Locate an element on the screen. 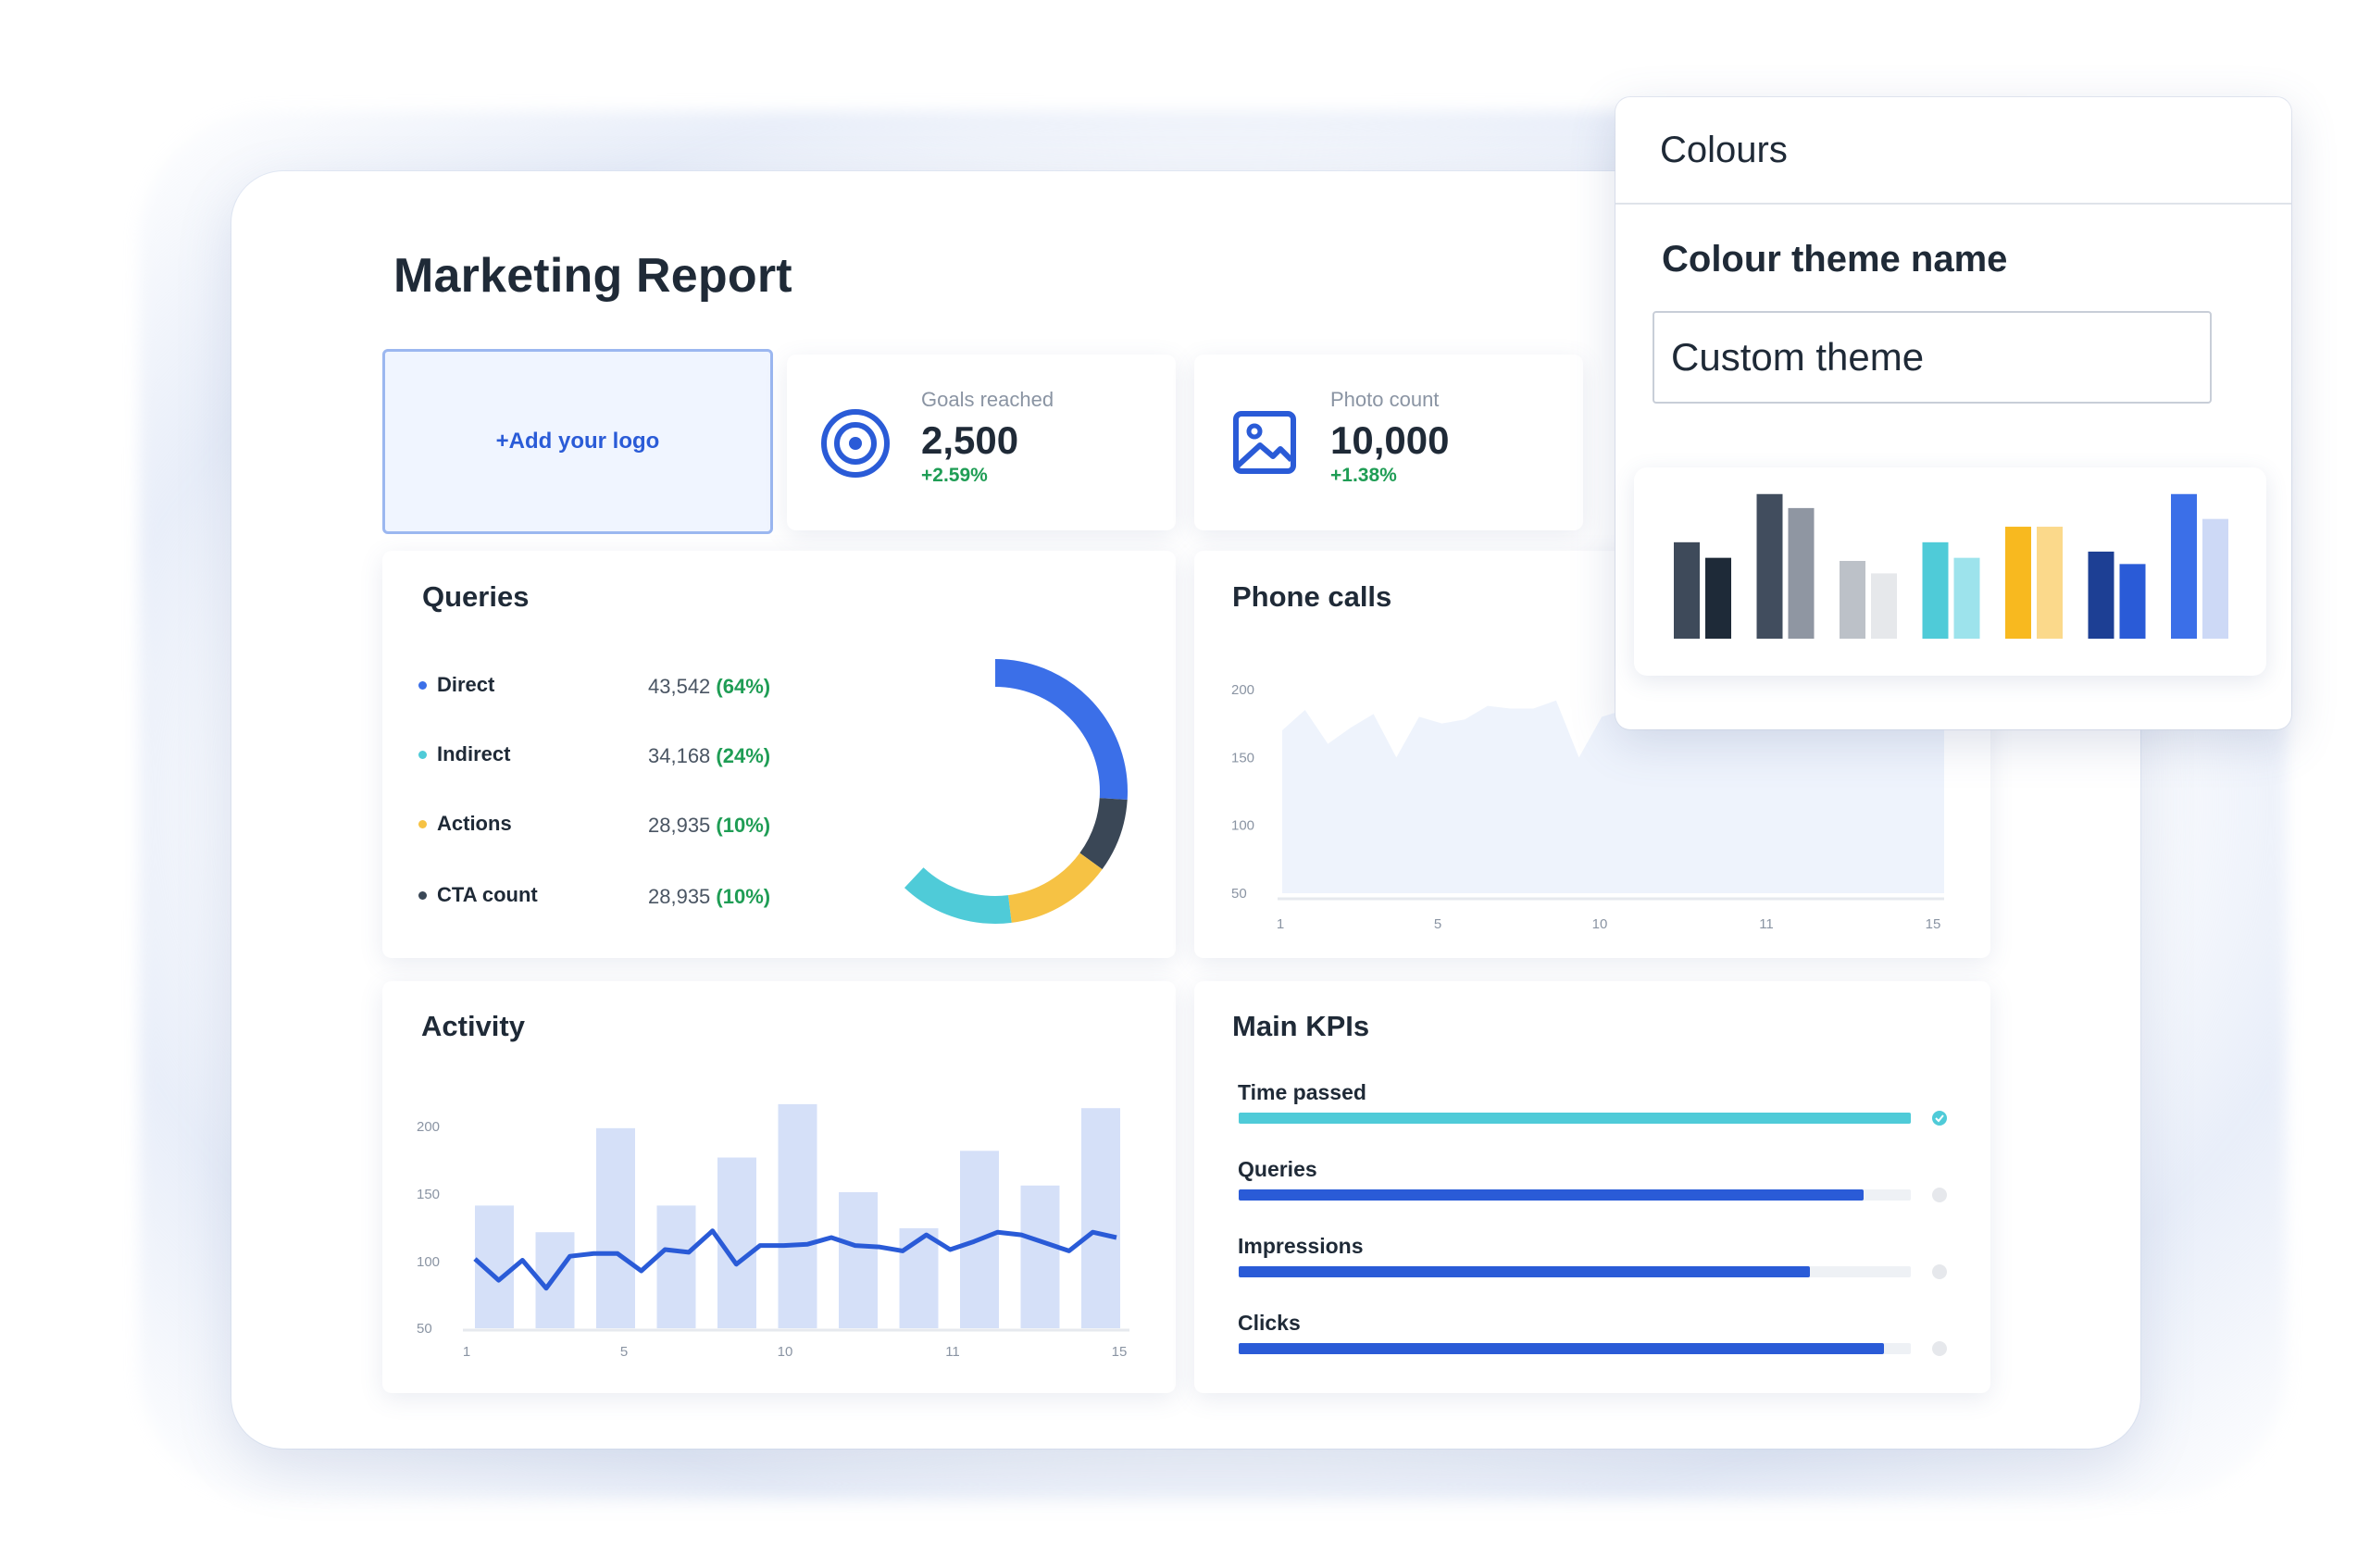 The width and height of the screenshot is (2370, 1568). colour-swatch-preview is located at coordinates (1950, 571).